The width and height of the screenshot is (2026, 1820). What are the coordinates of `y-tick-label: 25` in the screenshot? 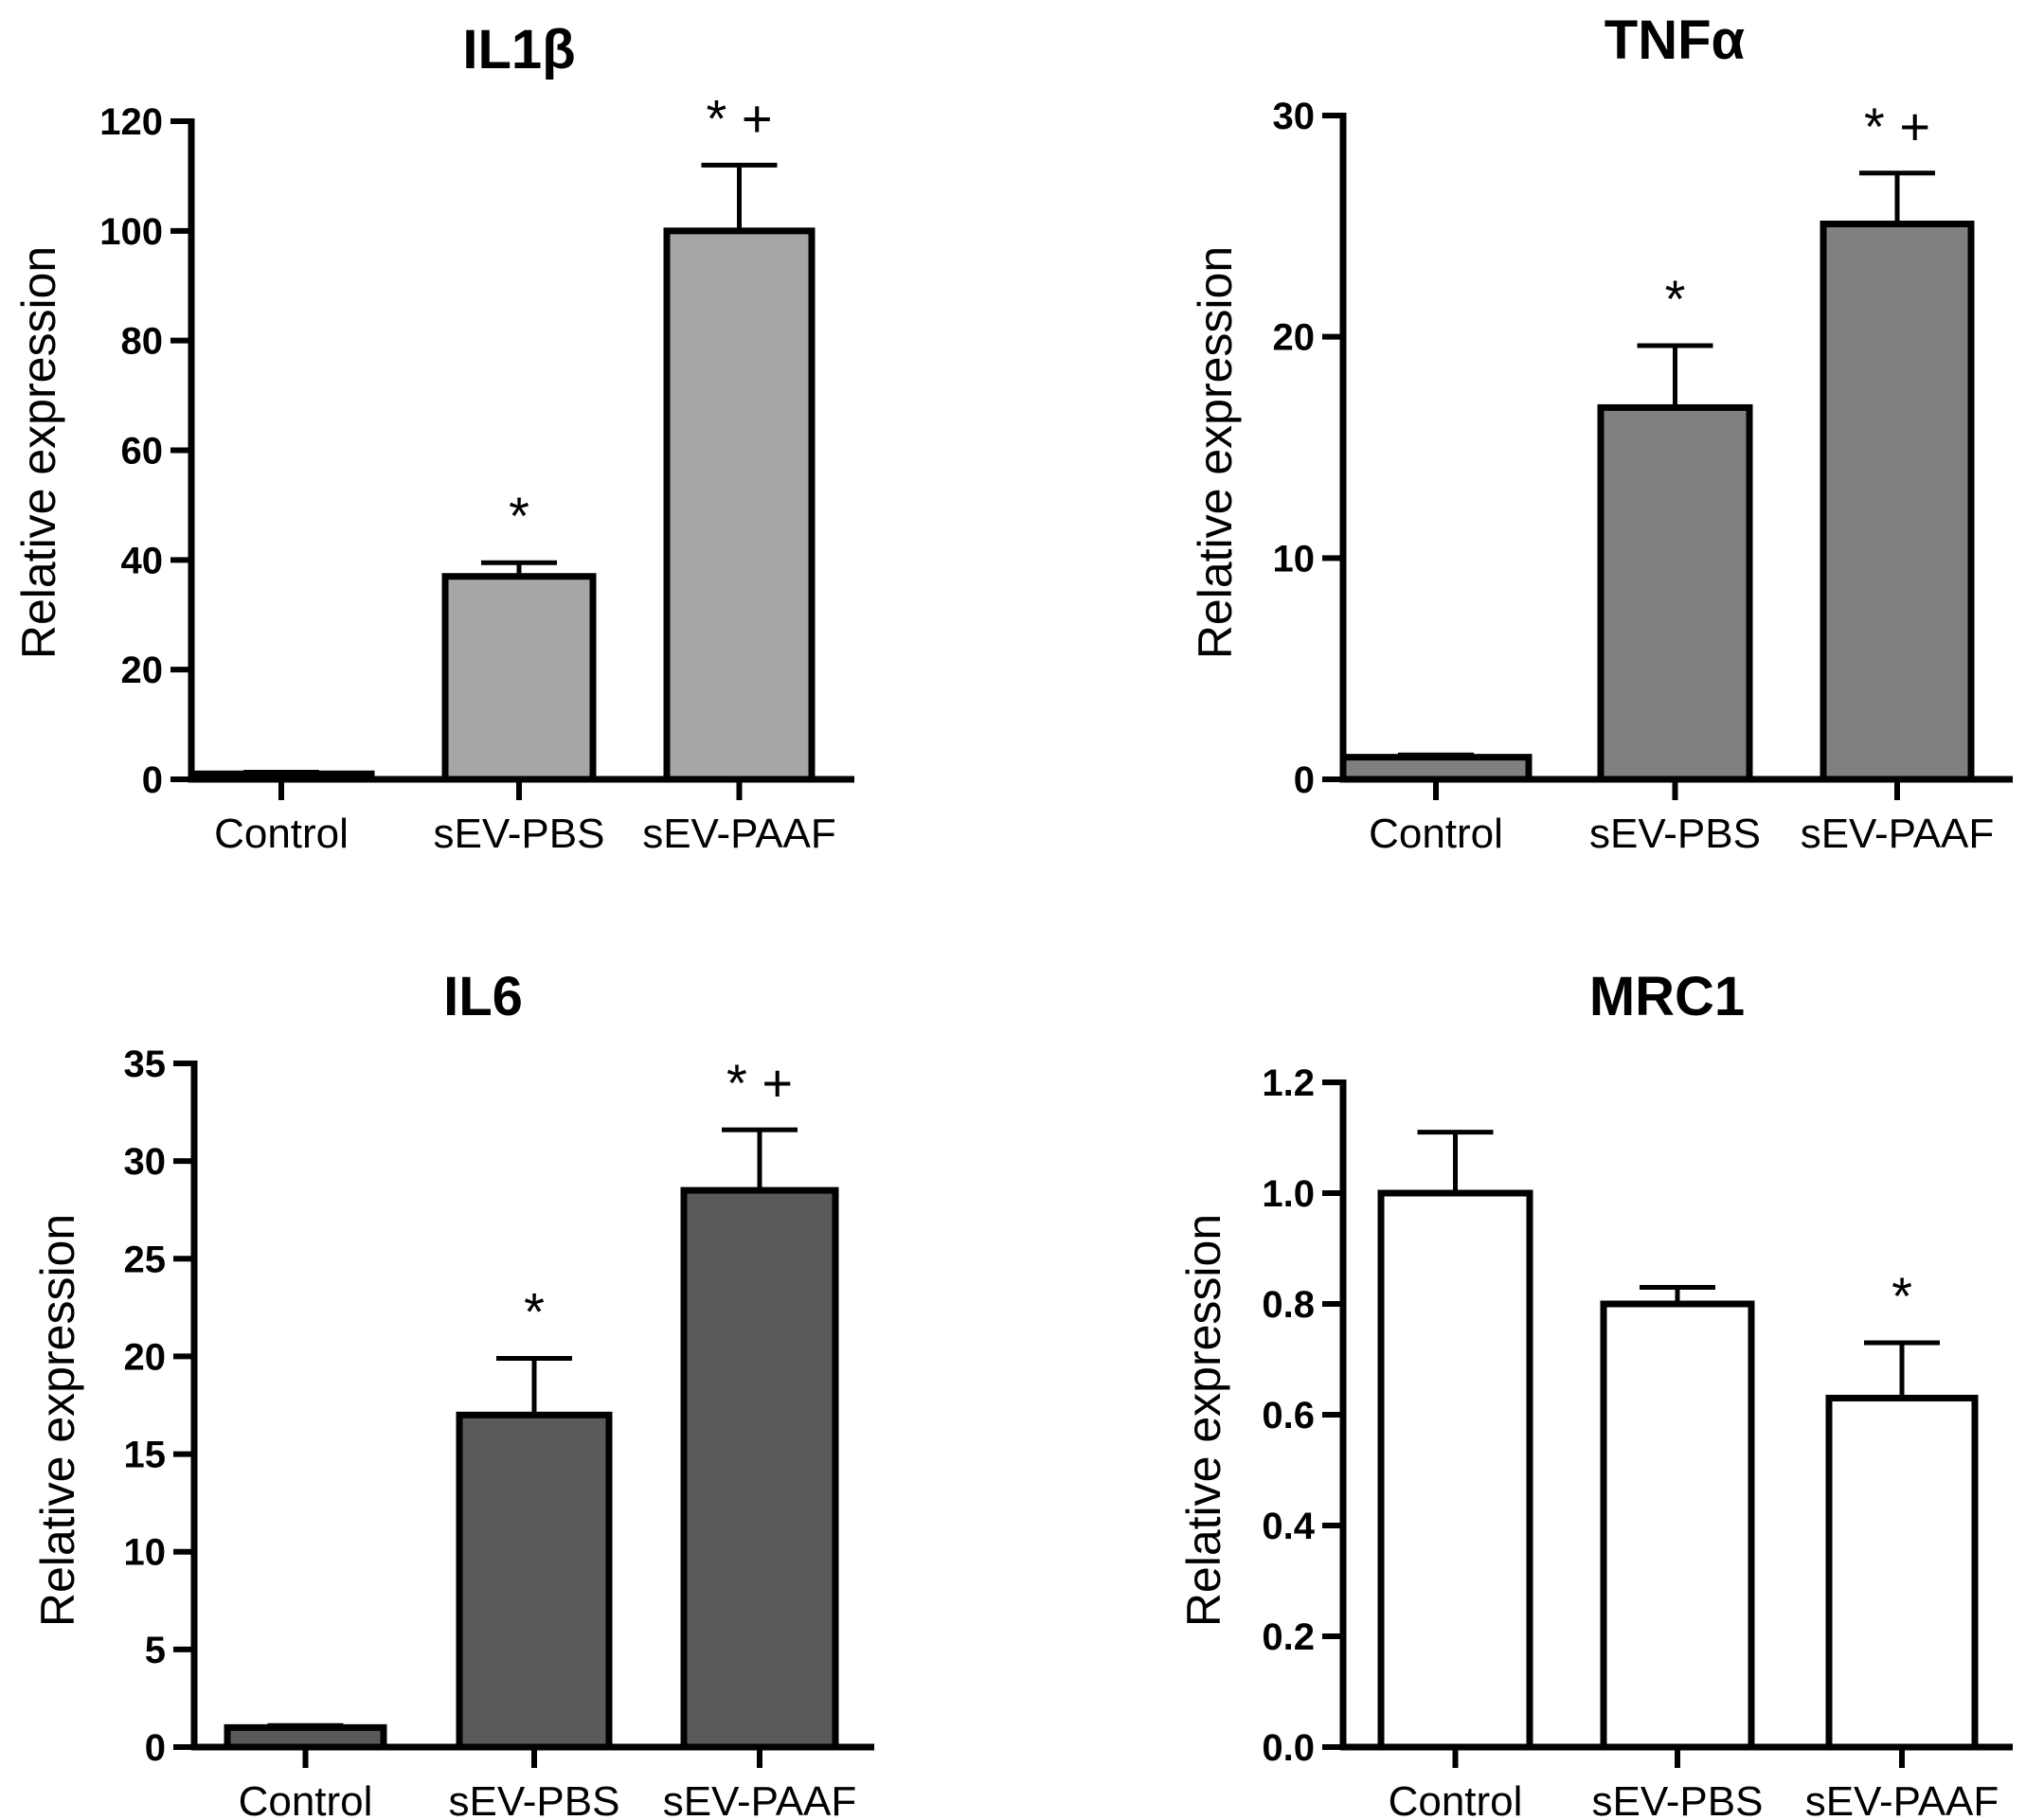 It's located at (145, 1259).